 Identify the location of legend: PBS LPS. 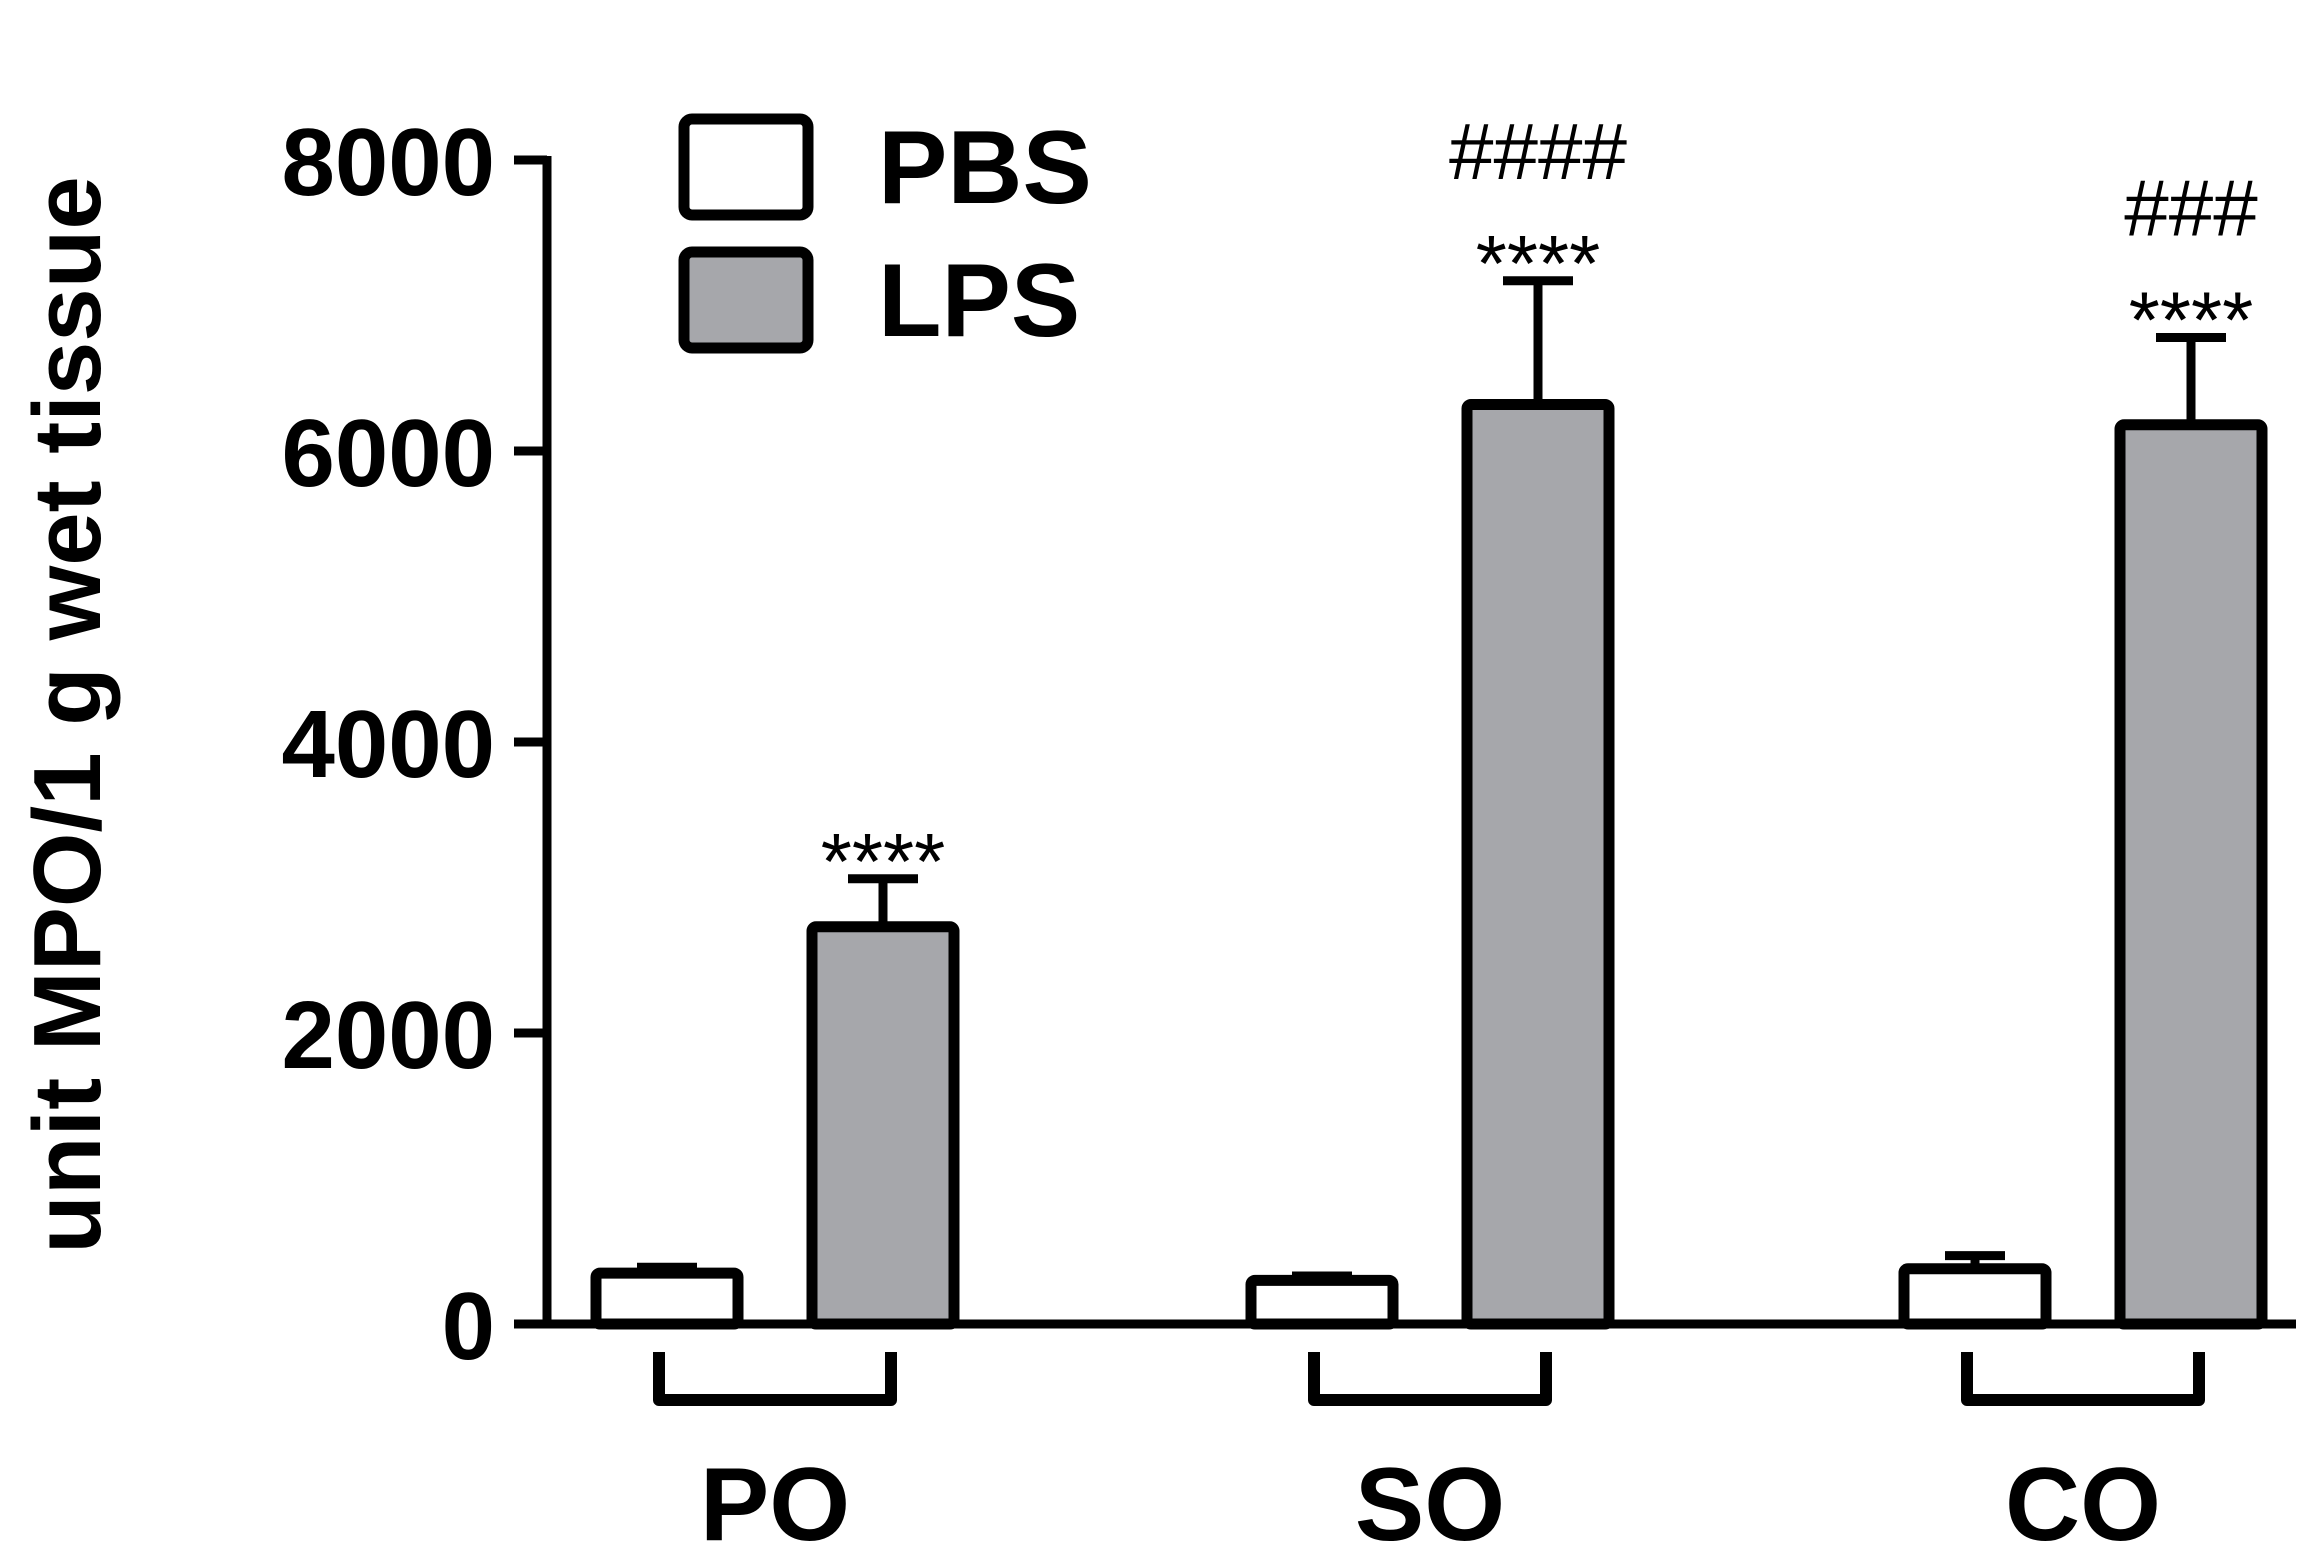
(885, 234).